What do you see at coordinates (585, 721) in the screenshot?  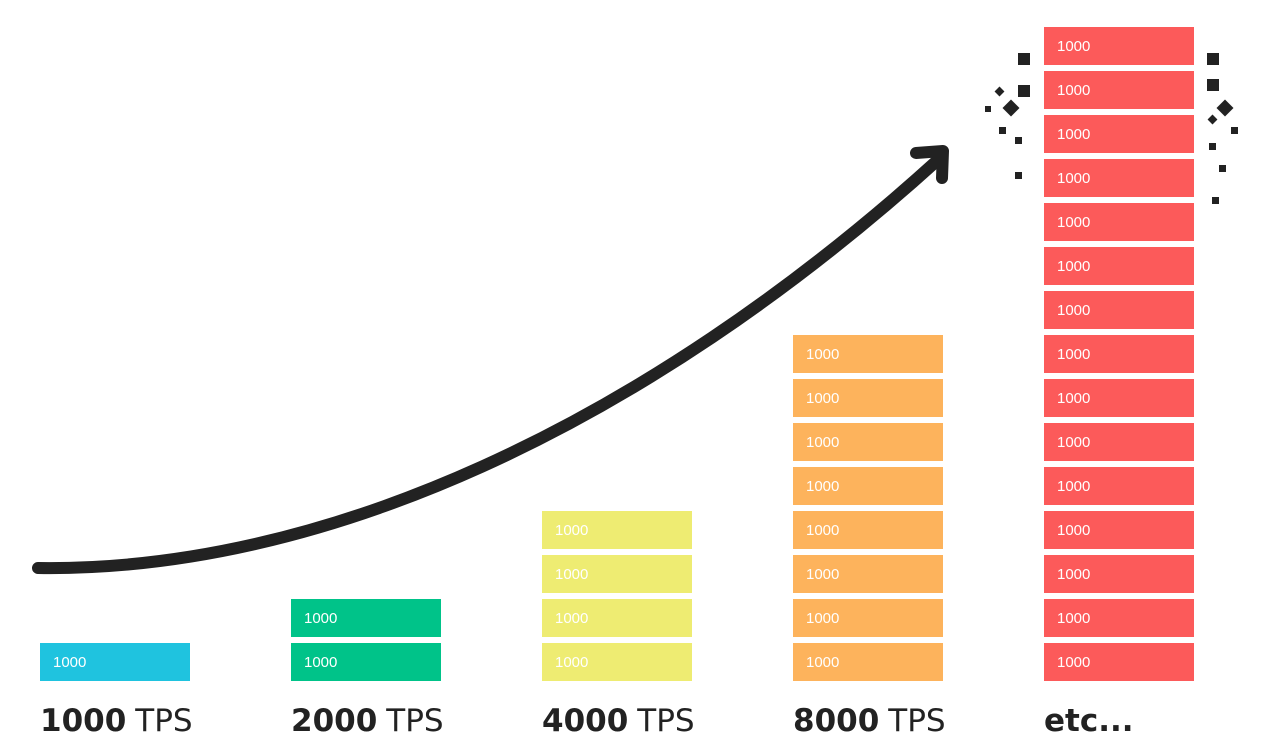 I see `label-bold: 4000` at bounding box center [585, 721].